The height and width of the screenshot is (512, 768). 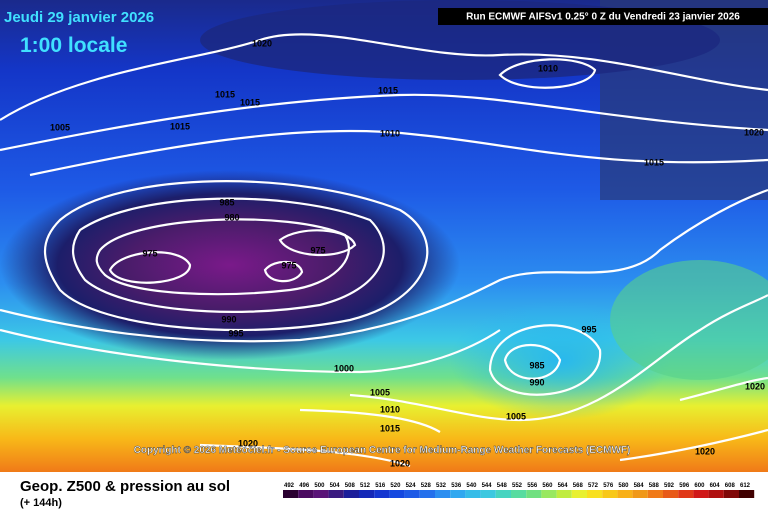 What do you see at coordinates (125, 486) in the screenshot?
I see `product-title: Geop. Z500 & pression au sol` at bounding box center [125, 486].